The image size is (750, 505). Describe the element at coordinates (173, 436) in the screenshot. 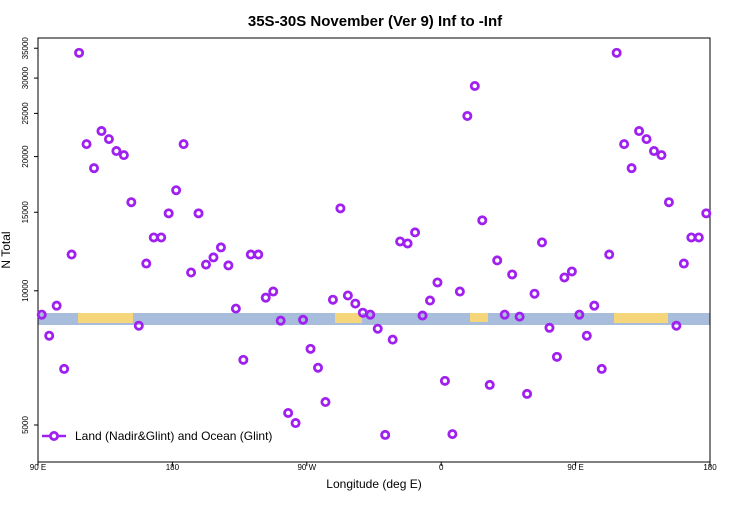

I see `legend-label: Land (Nadir&Glint) and Ocean (Glint)` at that location.